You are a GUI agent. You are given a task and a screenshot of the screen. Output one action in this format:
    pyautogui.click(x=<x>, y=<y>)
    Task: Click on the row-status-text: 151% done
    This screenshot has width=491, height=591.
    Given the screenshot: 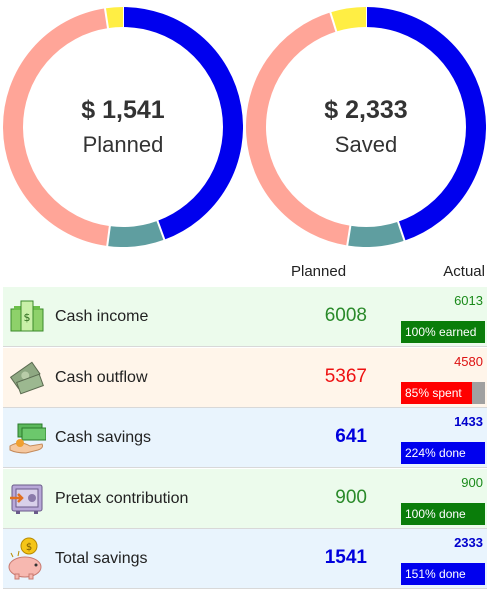 What is the action you would take?
    pyautogui.click(x=435, y=574)
    